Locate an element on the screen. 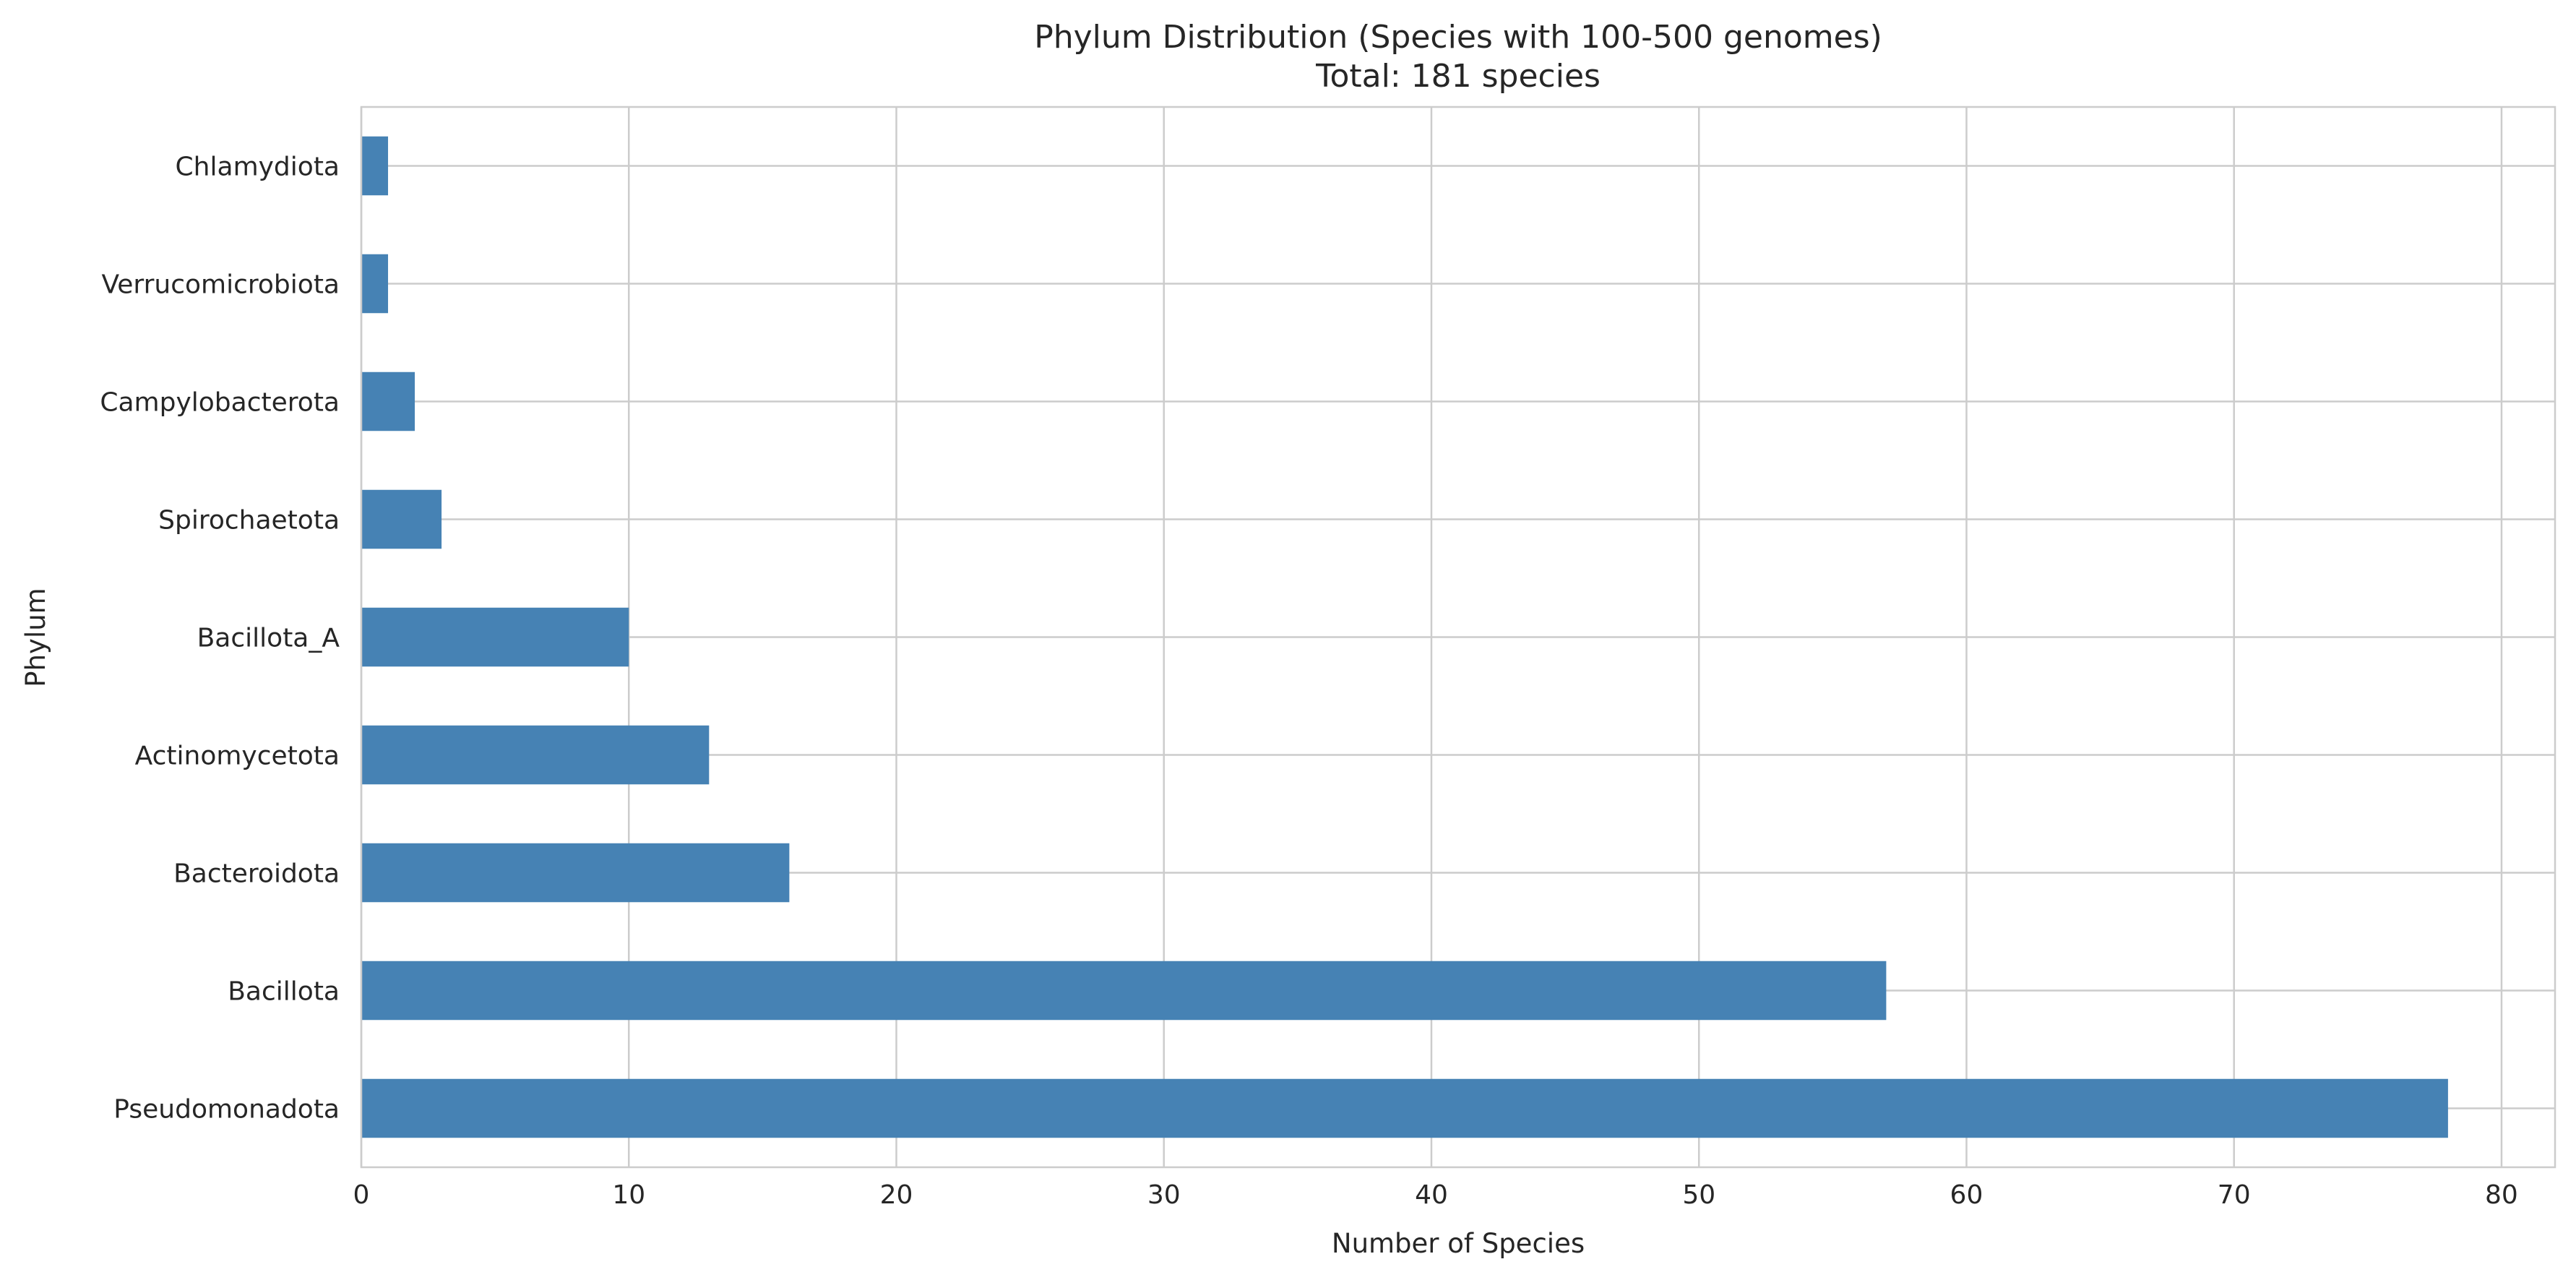 The image size is (2576, 1280). y-tick-label: Bacillota is located at coordinates (284, 992).